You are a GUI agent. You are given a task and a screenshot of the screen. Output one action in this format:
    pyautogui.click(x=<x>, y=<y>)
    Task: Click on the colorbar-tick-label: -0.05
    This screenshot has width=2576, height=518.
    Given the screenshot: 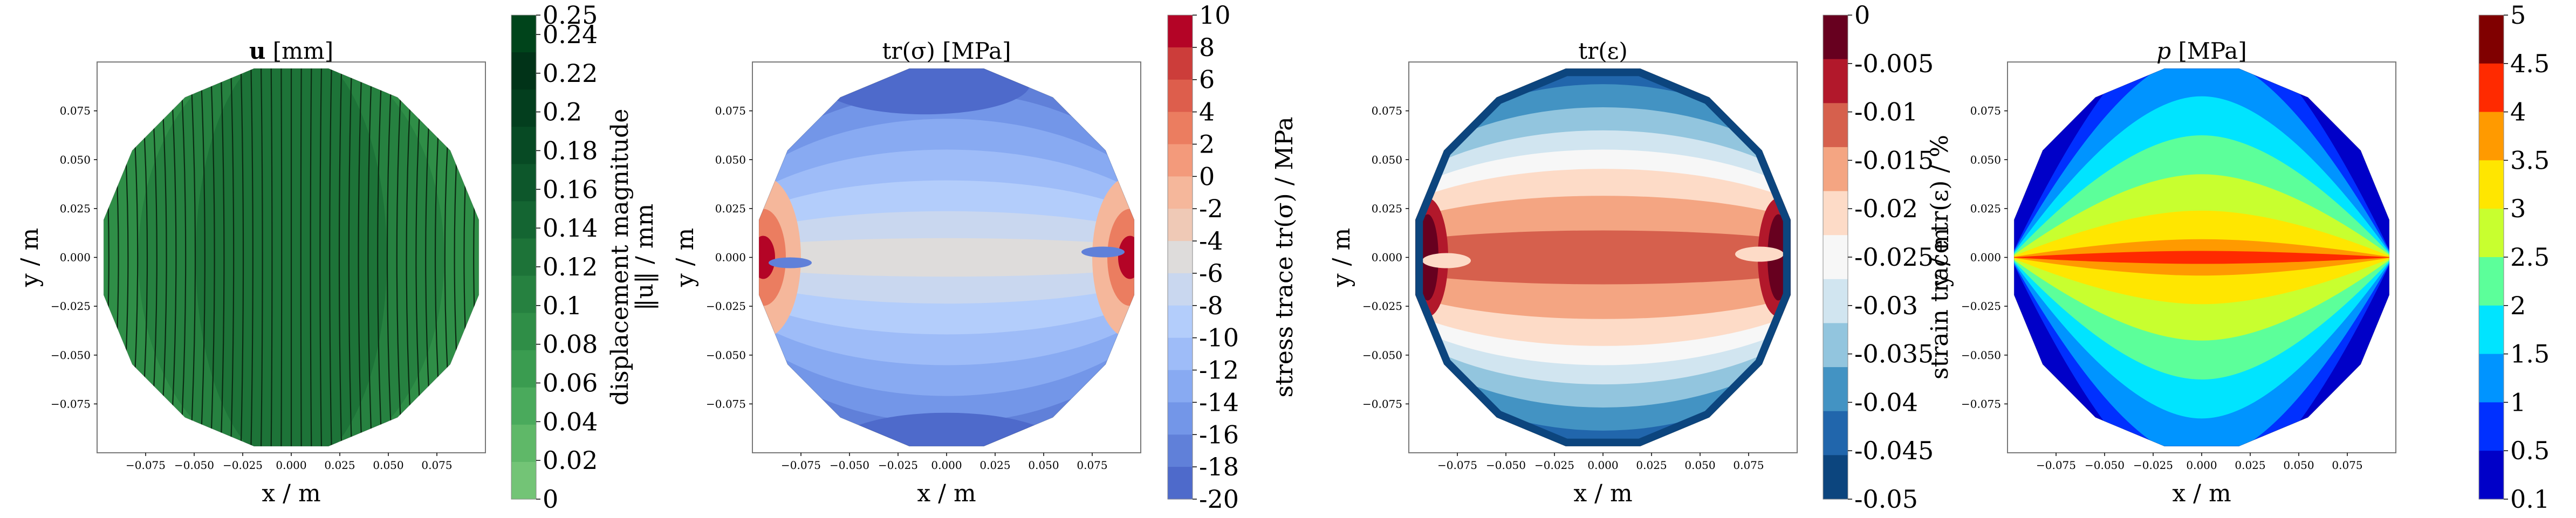 What is the action you would take?
    pyautogui.click(x=1886, y=499)
    